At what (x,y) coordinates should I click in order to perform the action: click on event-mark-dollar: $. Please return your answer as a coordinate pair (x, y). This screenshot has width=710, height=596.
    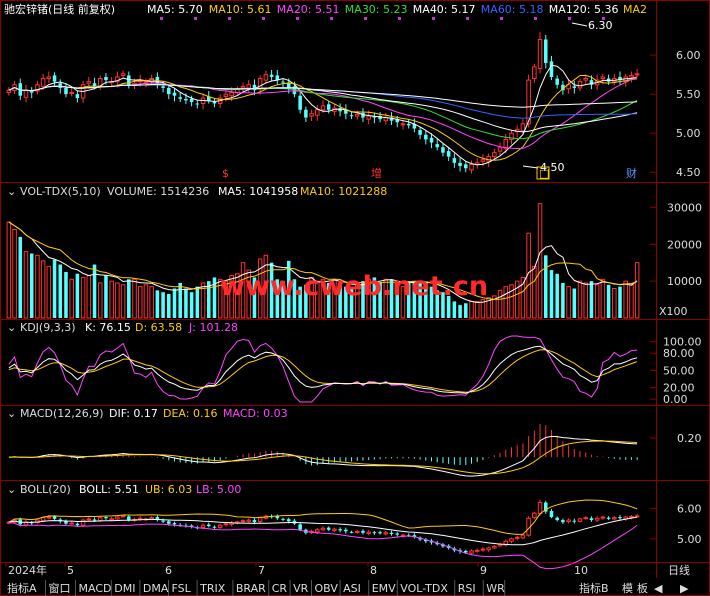
    Looking at the image, I should click on (225, 173).